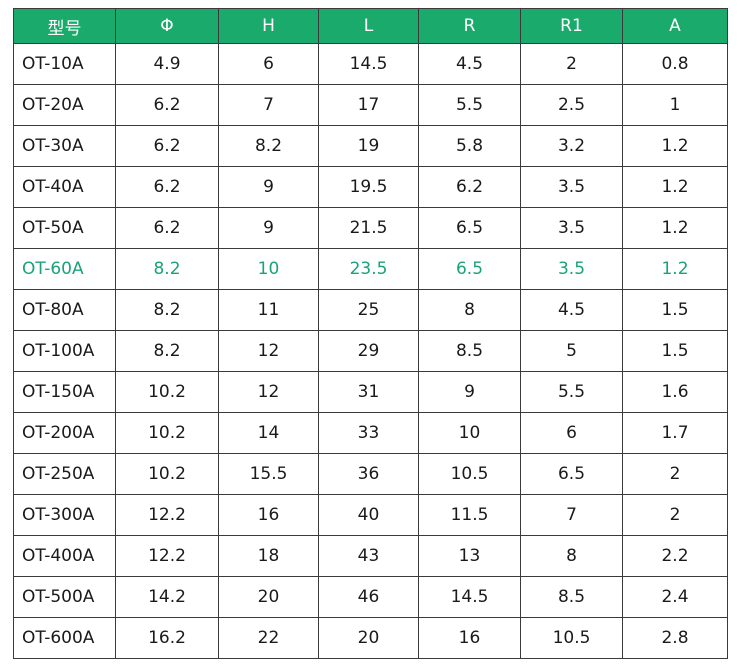  I want to click on value-cell: 1.7, so click(675, 433).